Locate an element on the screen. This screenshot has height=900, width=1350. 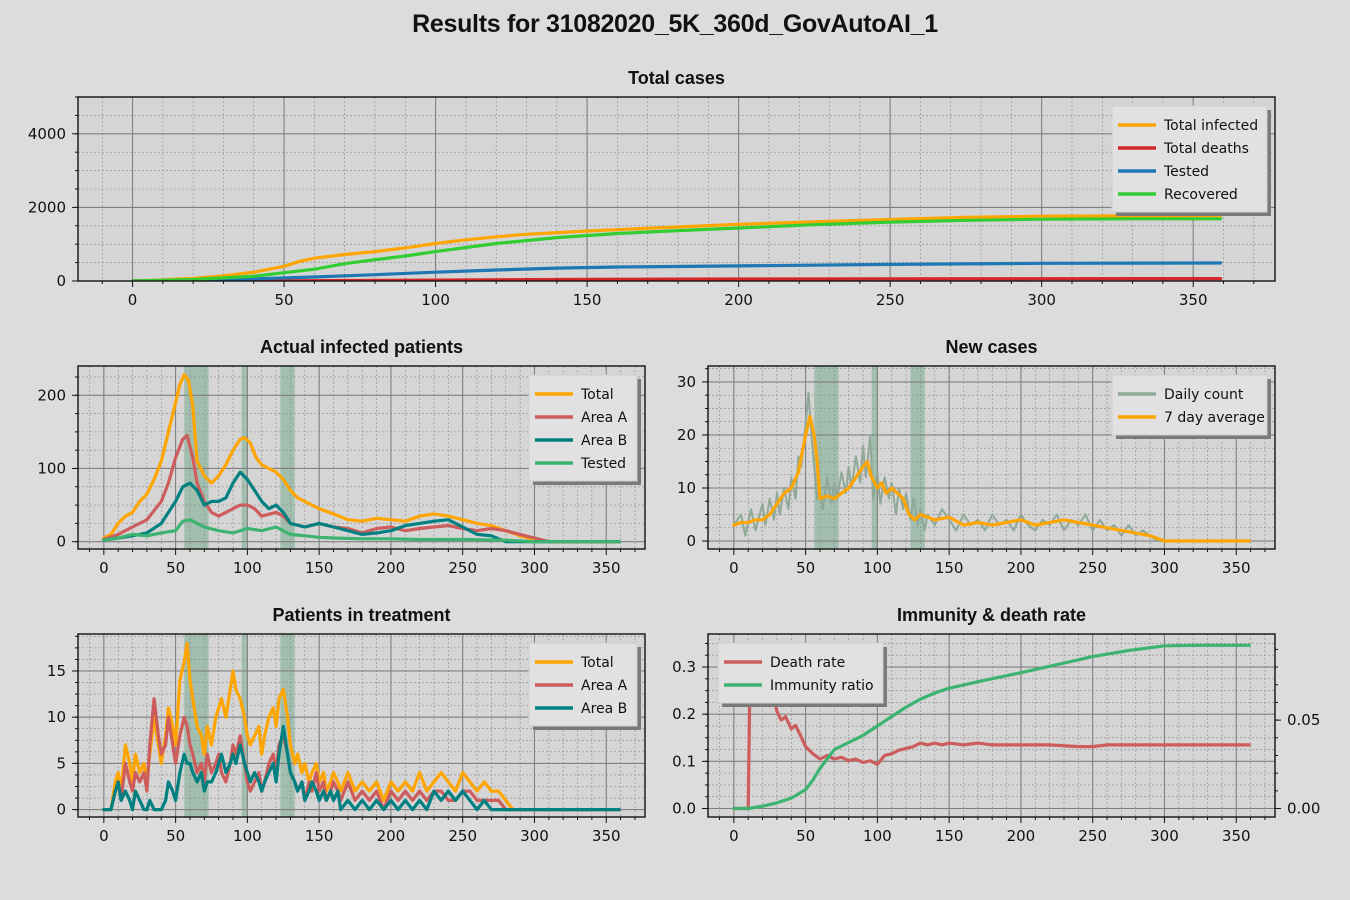
chart-title: Actual infected patients is located at coordinates (361, 347).